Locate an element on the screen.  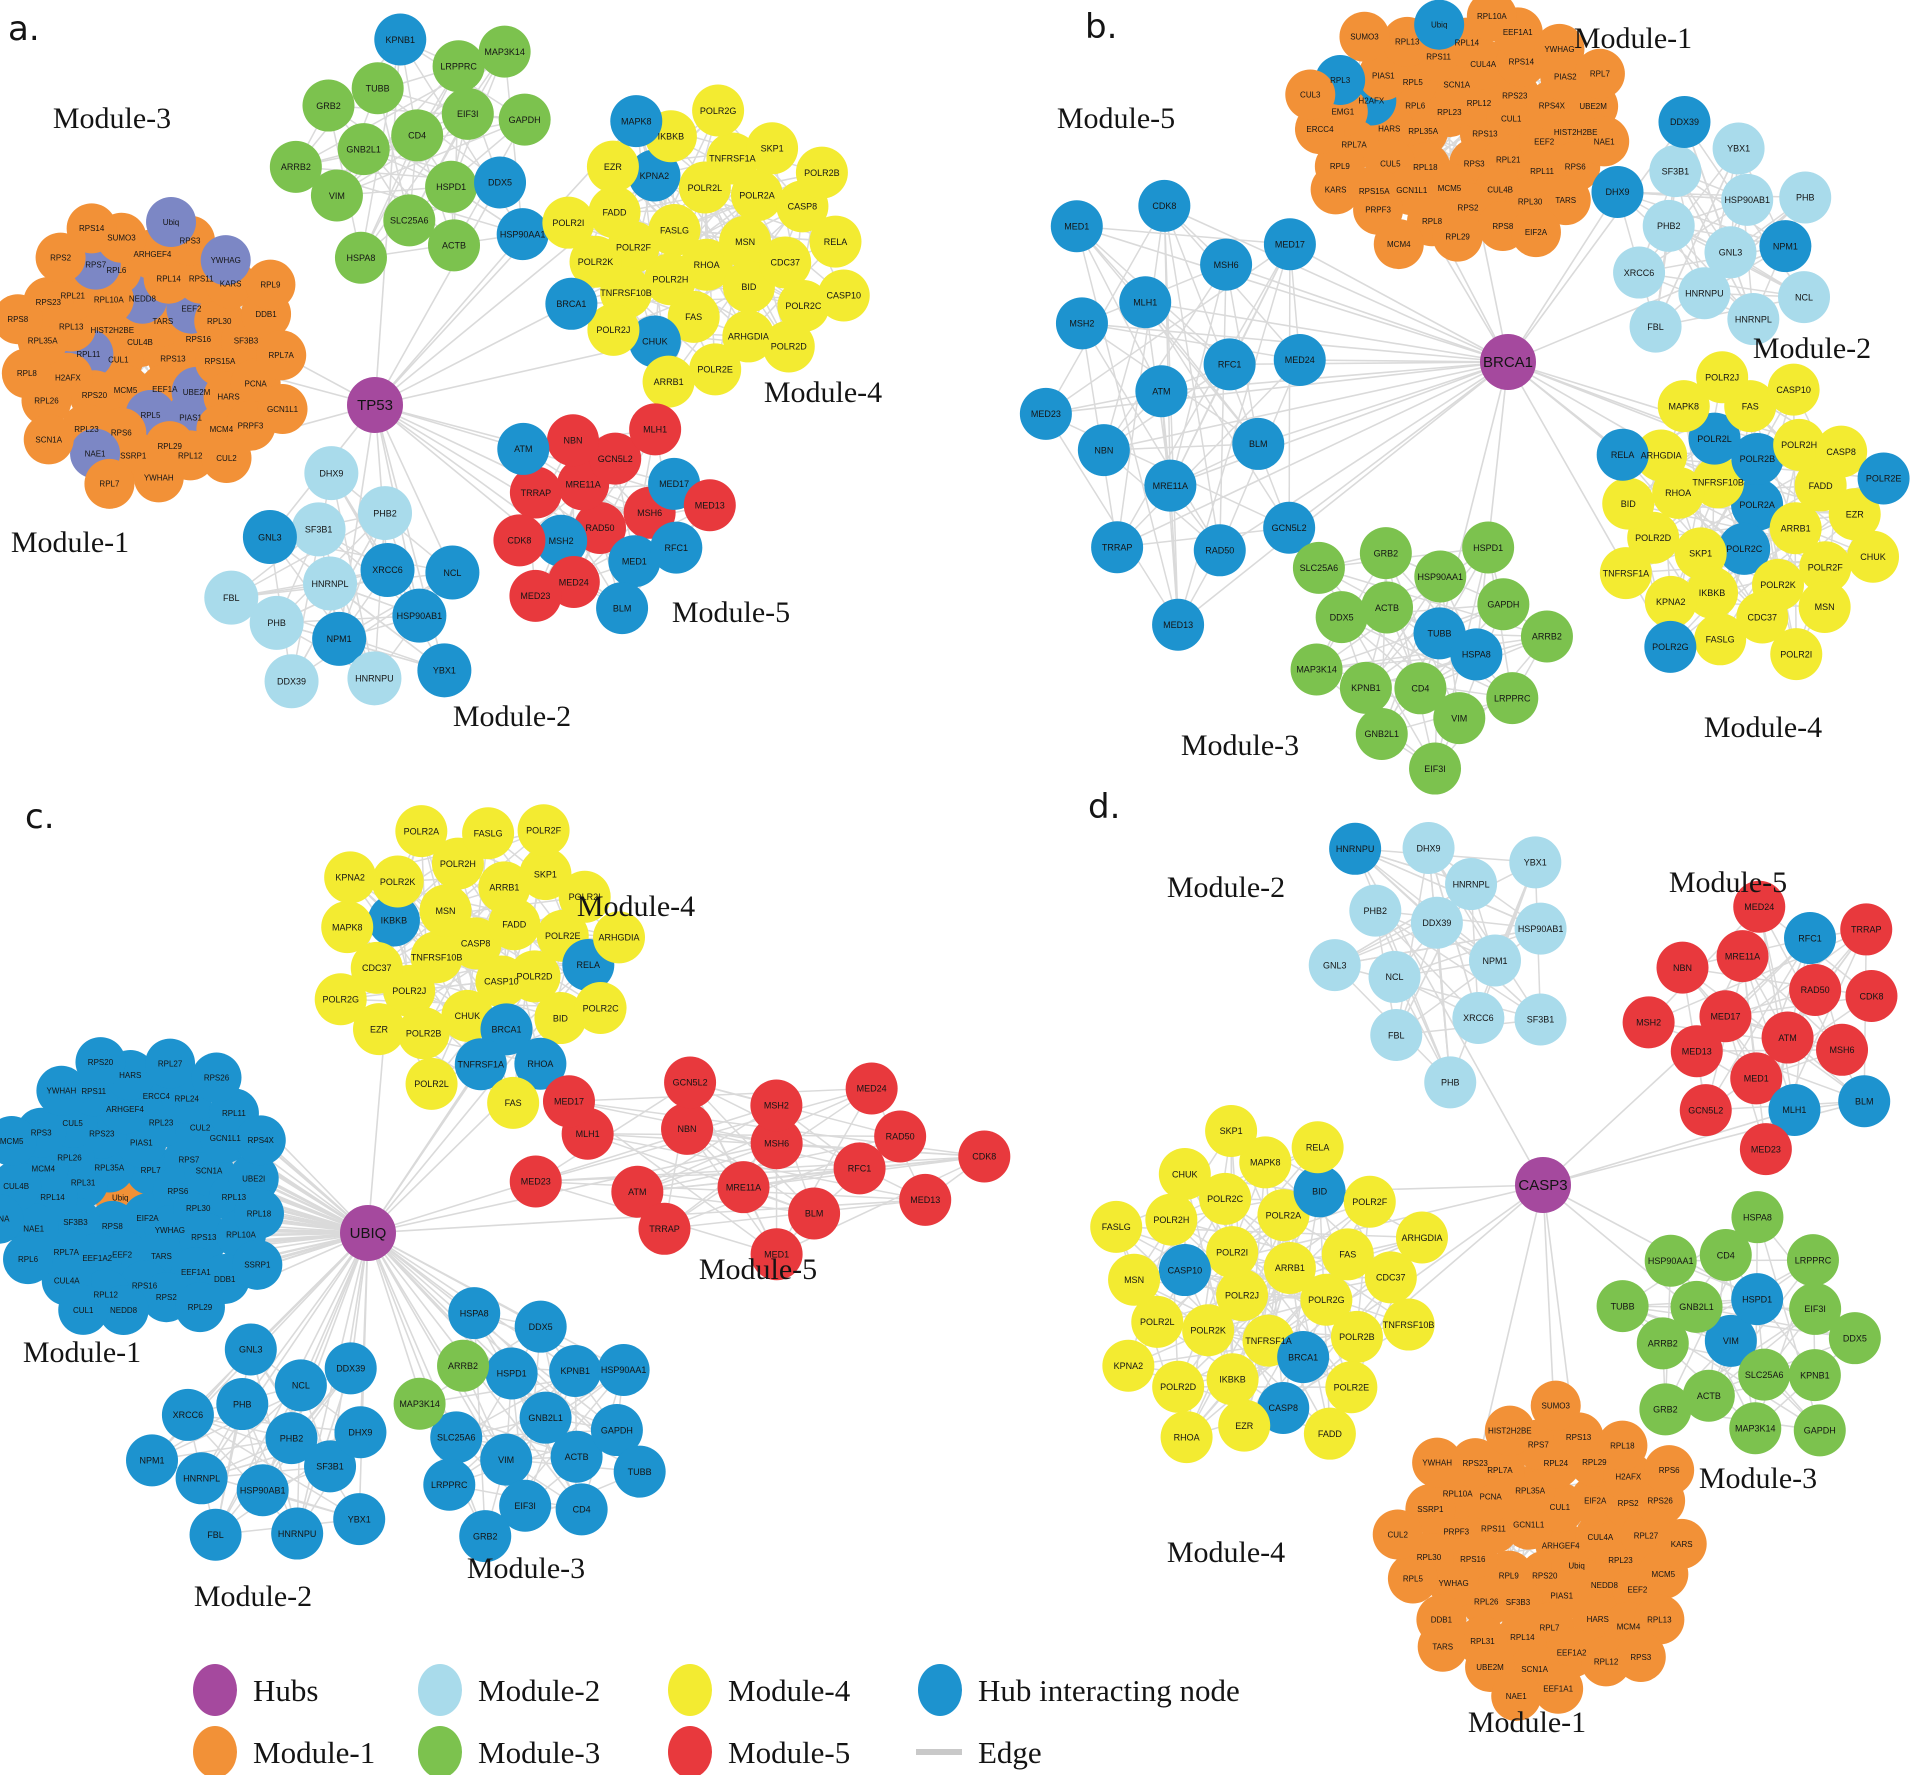
module-label: Module-5 is located at coordinates (731, 612).